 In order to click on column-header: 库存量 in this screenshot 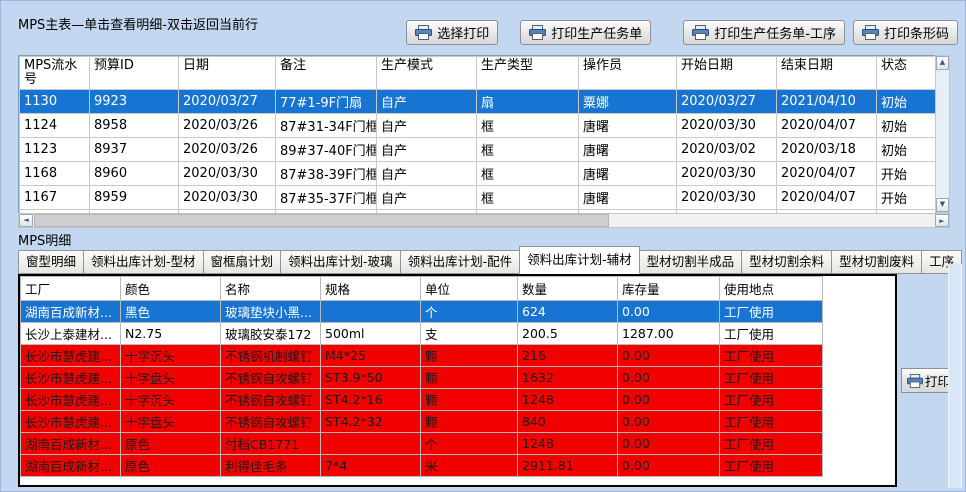, I will do `click(668, 288)`.